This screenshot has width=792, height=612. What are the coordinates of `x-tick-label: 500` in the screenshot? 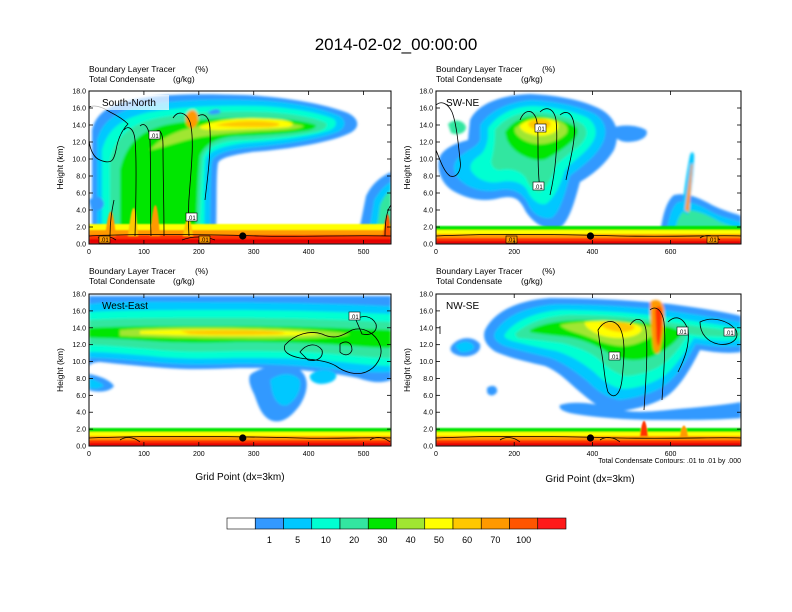 It's located at (364, 454).